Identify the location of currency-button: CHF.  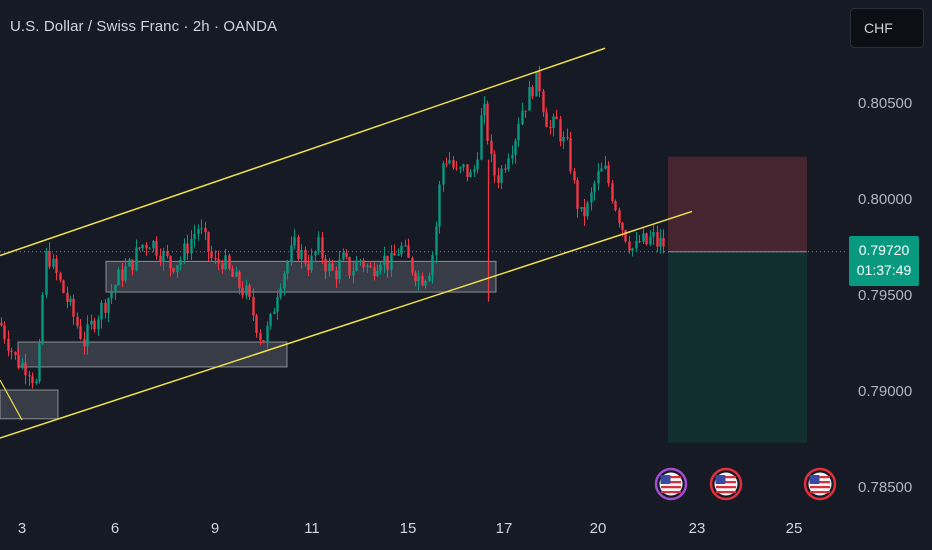
(887, 28).